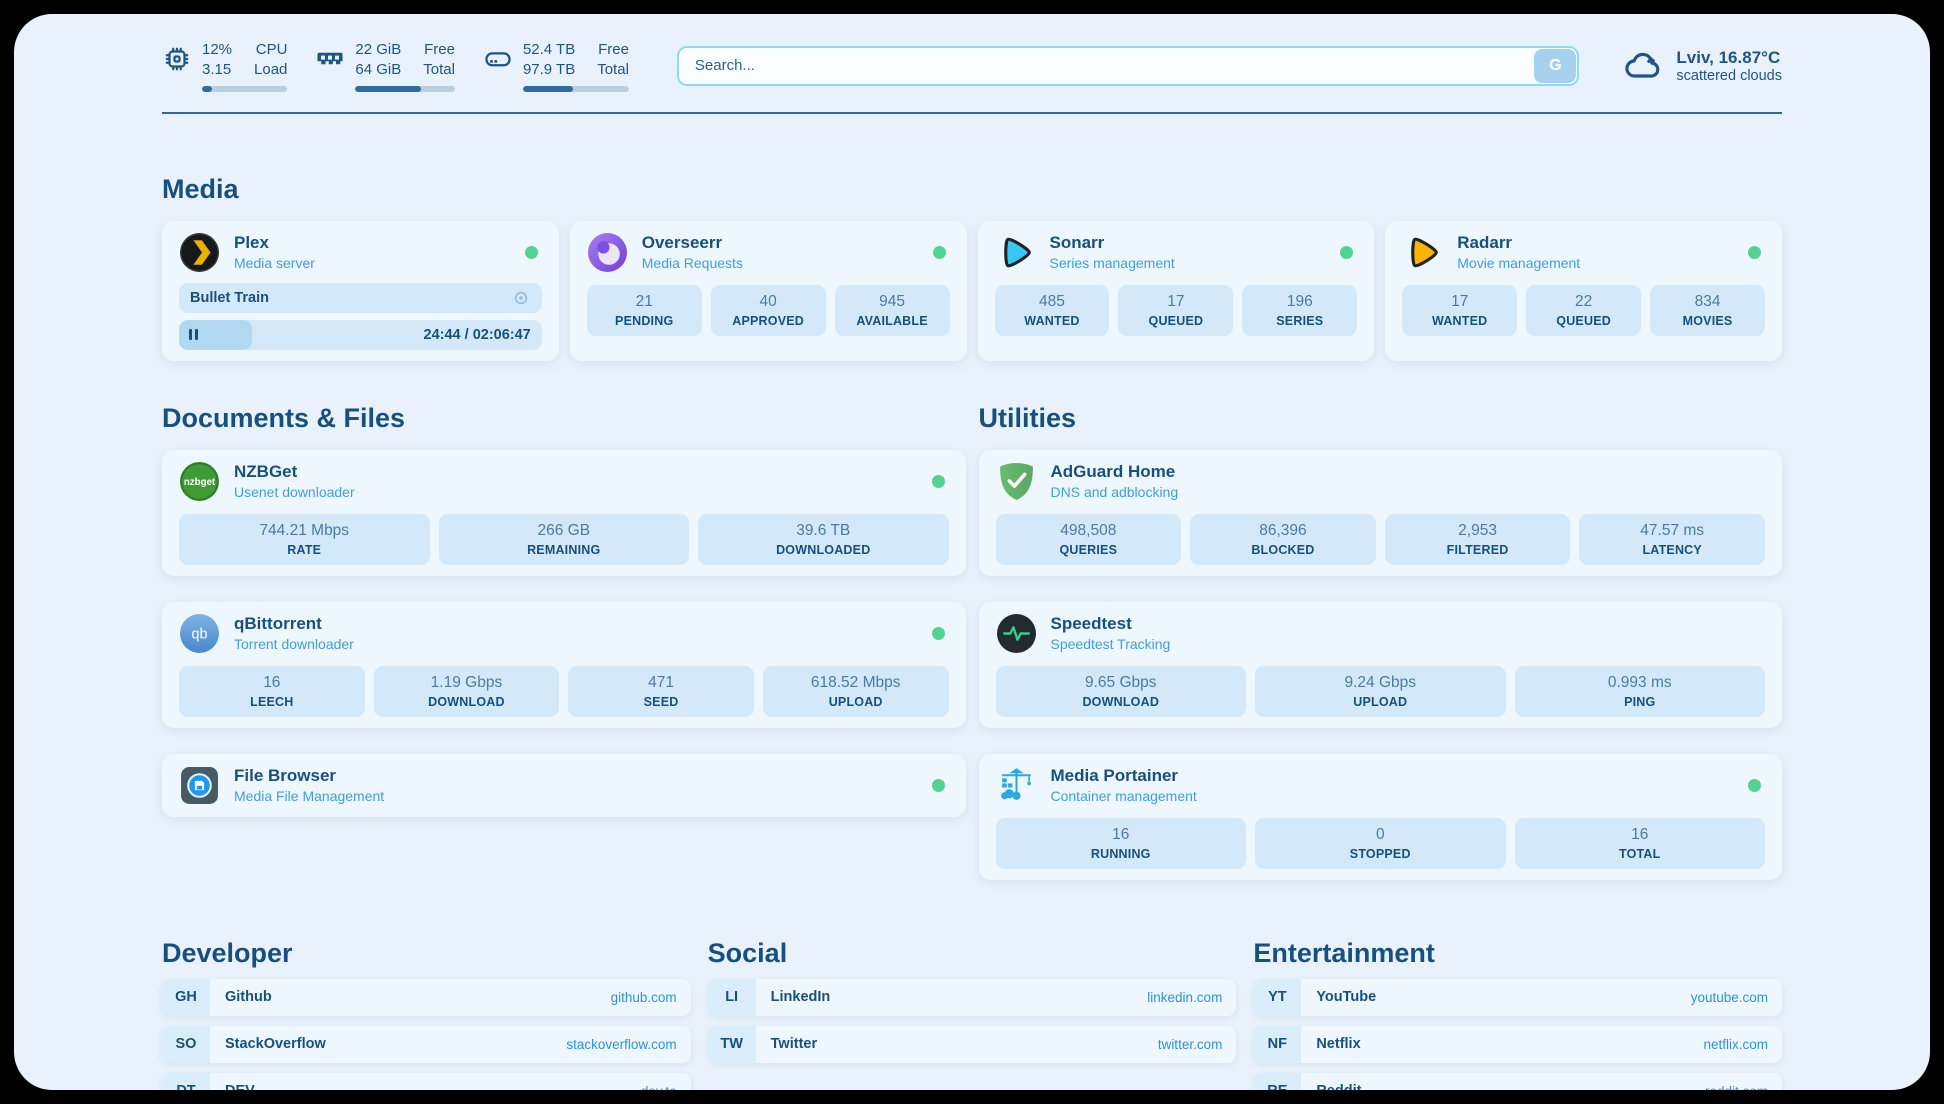 The height and width of the screenshot is (1104, 1944). Describe the element at coordinates (426, 1044) in the screenshot. I see `bookmark-stackoverflow: SO StackOverflow stackoverflow.com` at that location.